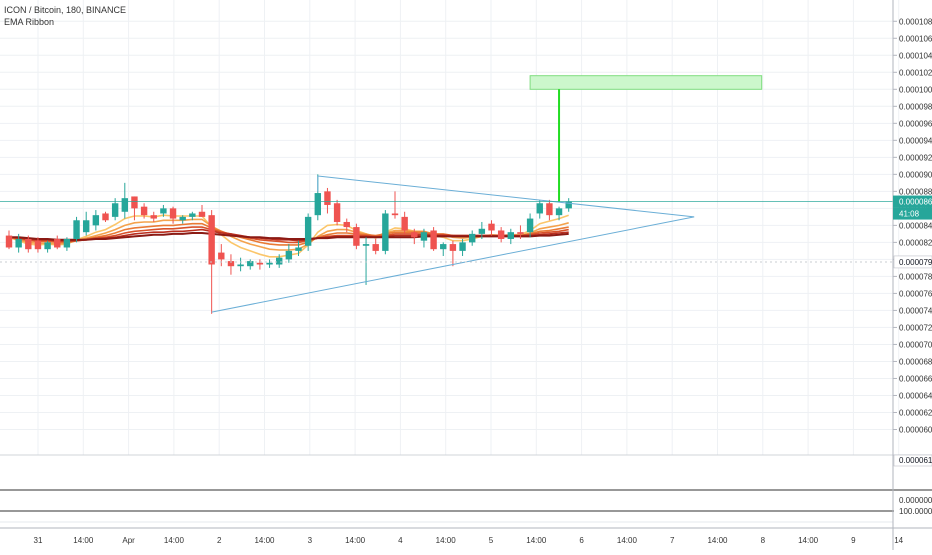  I want to click on triangle-lower-line, so click(453, 264).